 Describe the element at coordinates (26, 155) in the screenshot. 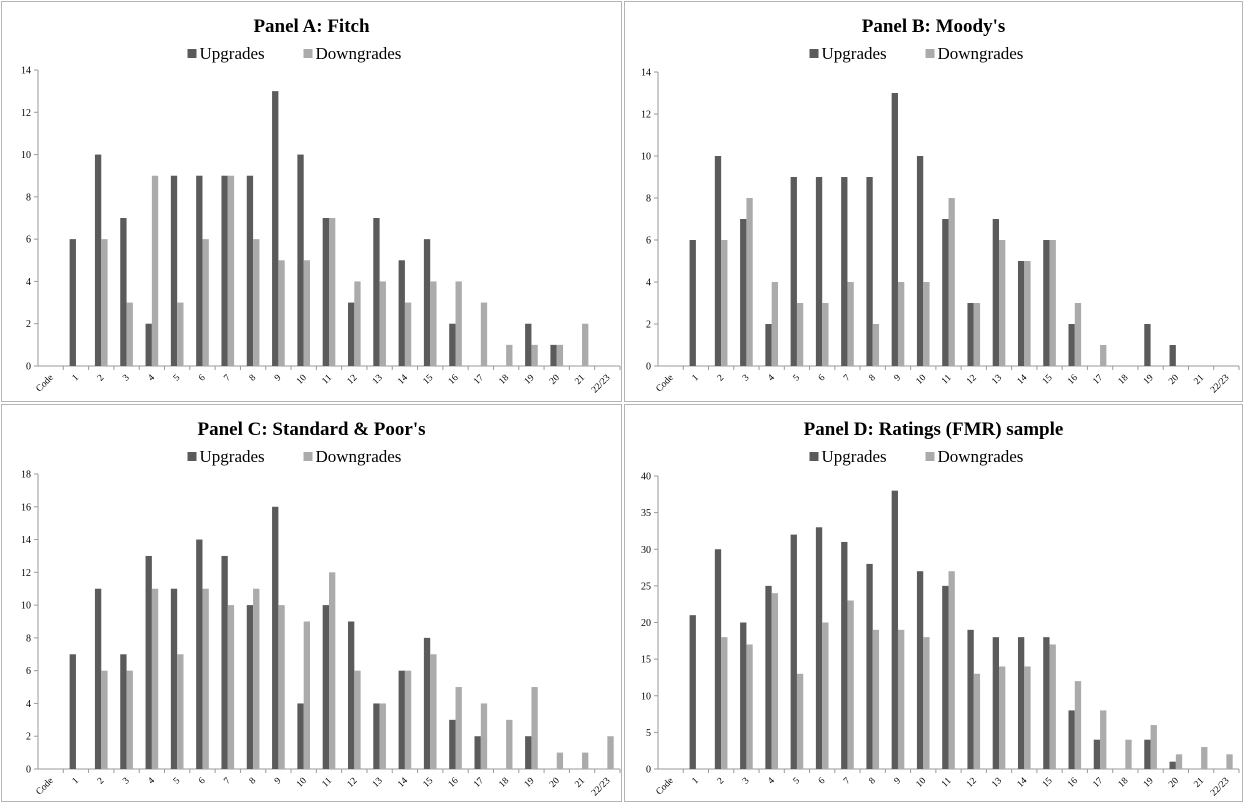

I see `y-tick-label: 10` at that location.